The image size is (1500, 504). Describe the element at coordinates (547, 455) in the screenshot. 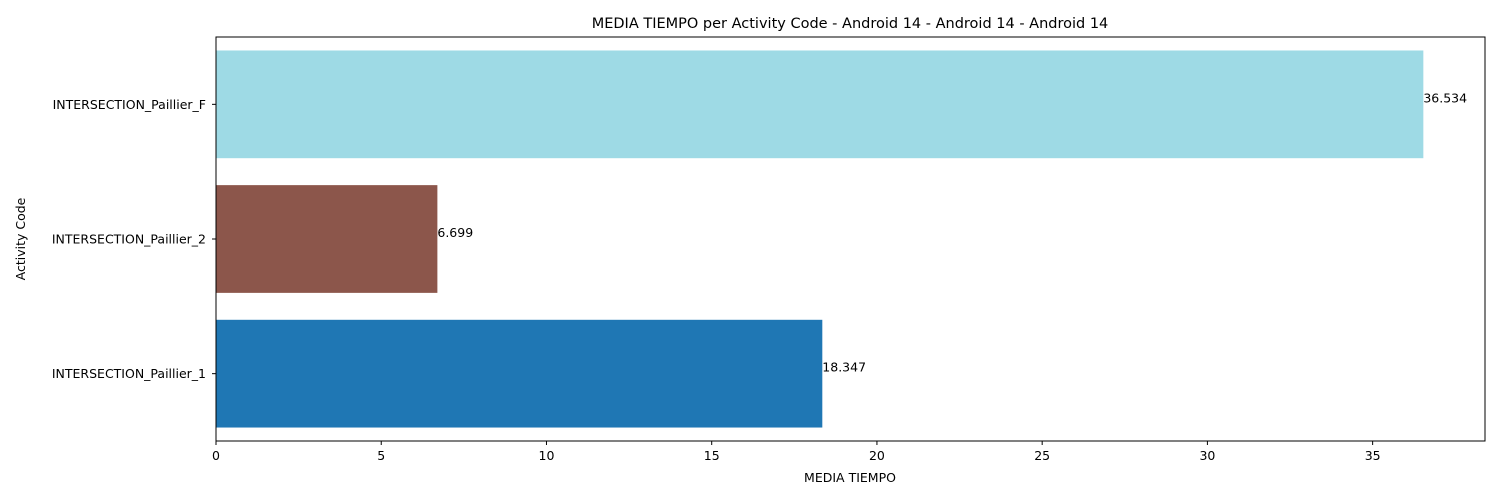

I see `x-tick-label: 10` at that location.